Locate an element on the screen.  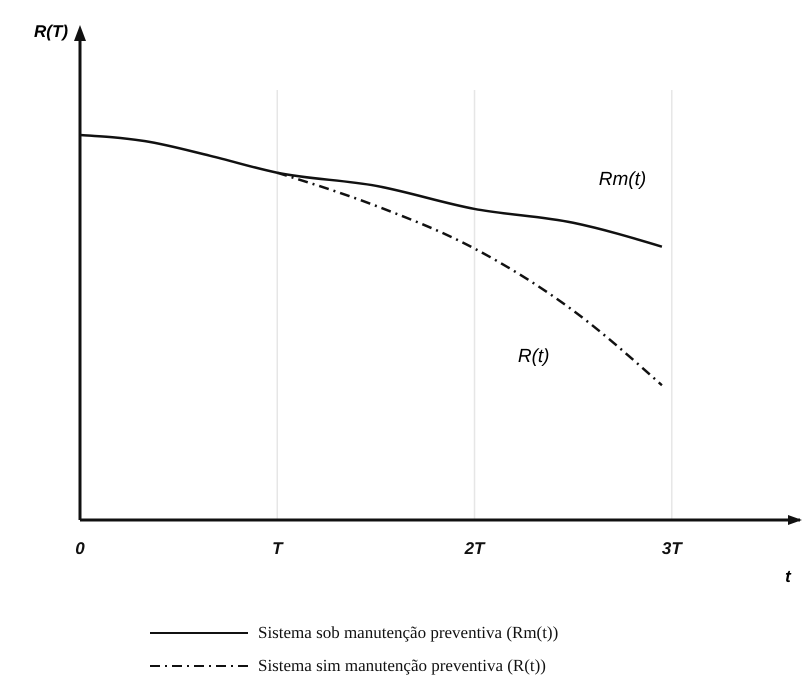
x-tick-label: 2T is located at coordinates (475, 548).